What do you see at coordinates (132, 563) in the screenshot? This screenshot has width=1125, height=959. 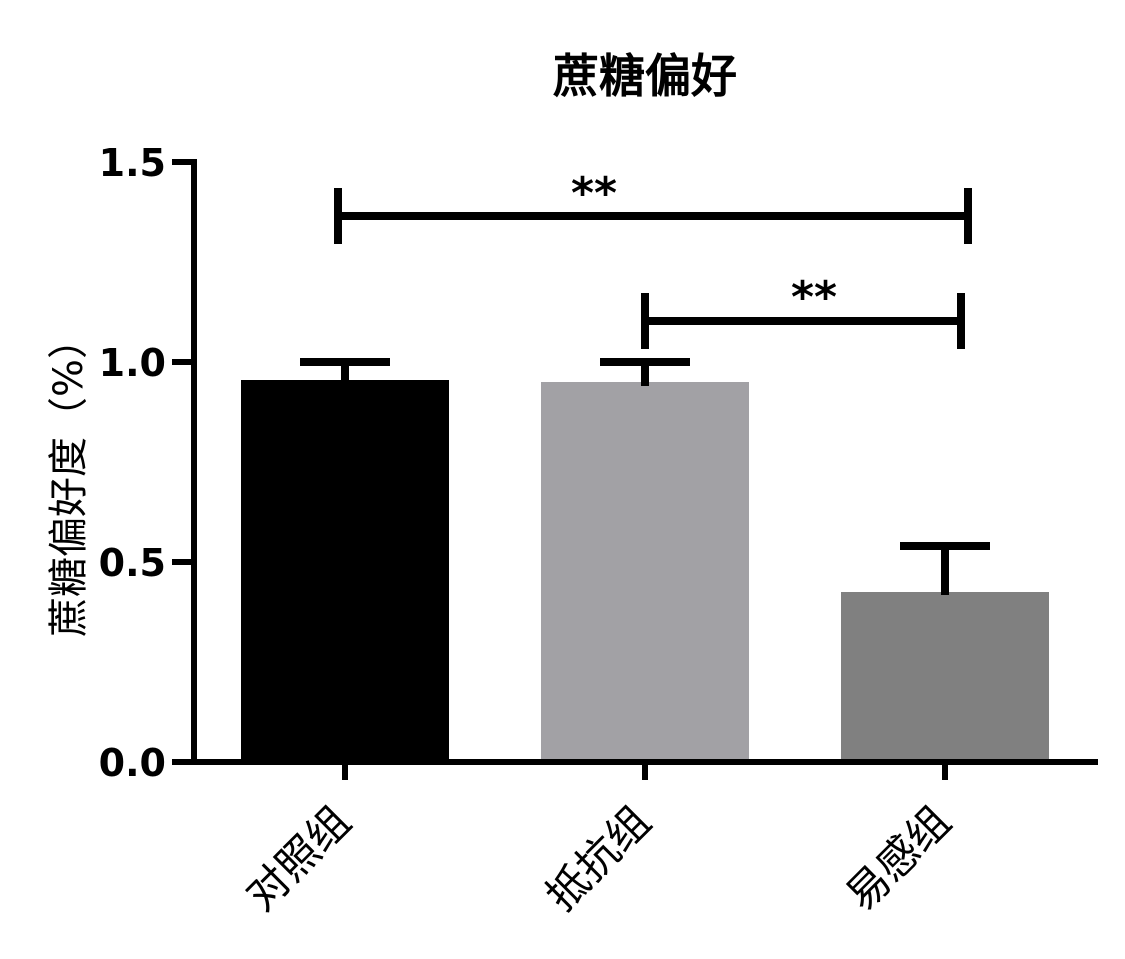 I see `y-tick-label: 0.5` at bounding box center [132, 563].